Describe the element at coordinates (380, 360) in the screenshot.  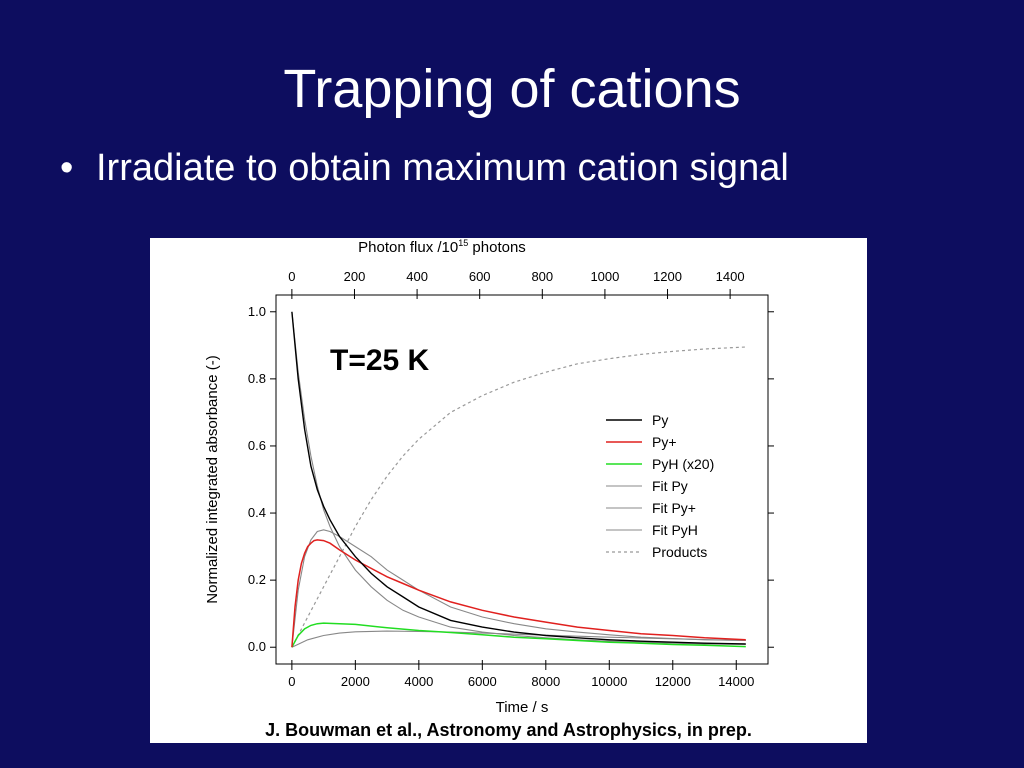
I see `temperature-annotation: T=25 K` at that location.